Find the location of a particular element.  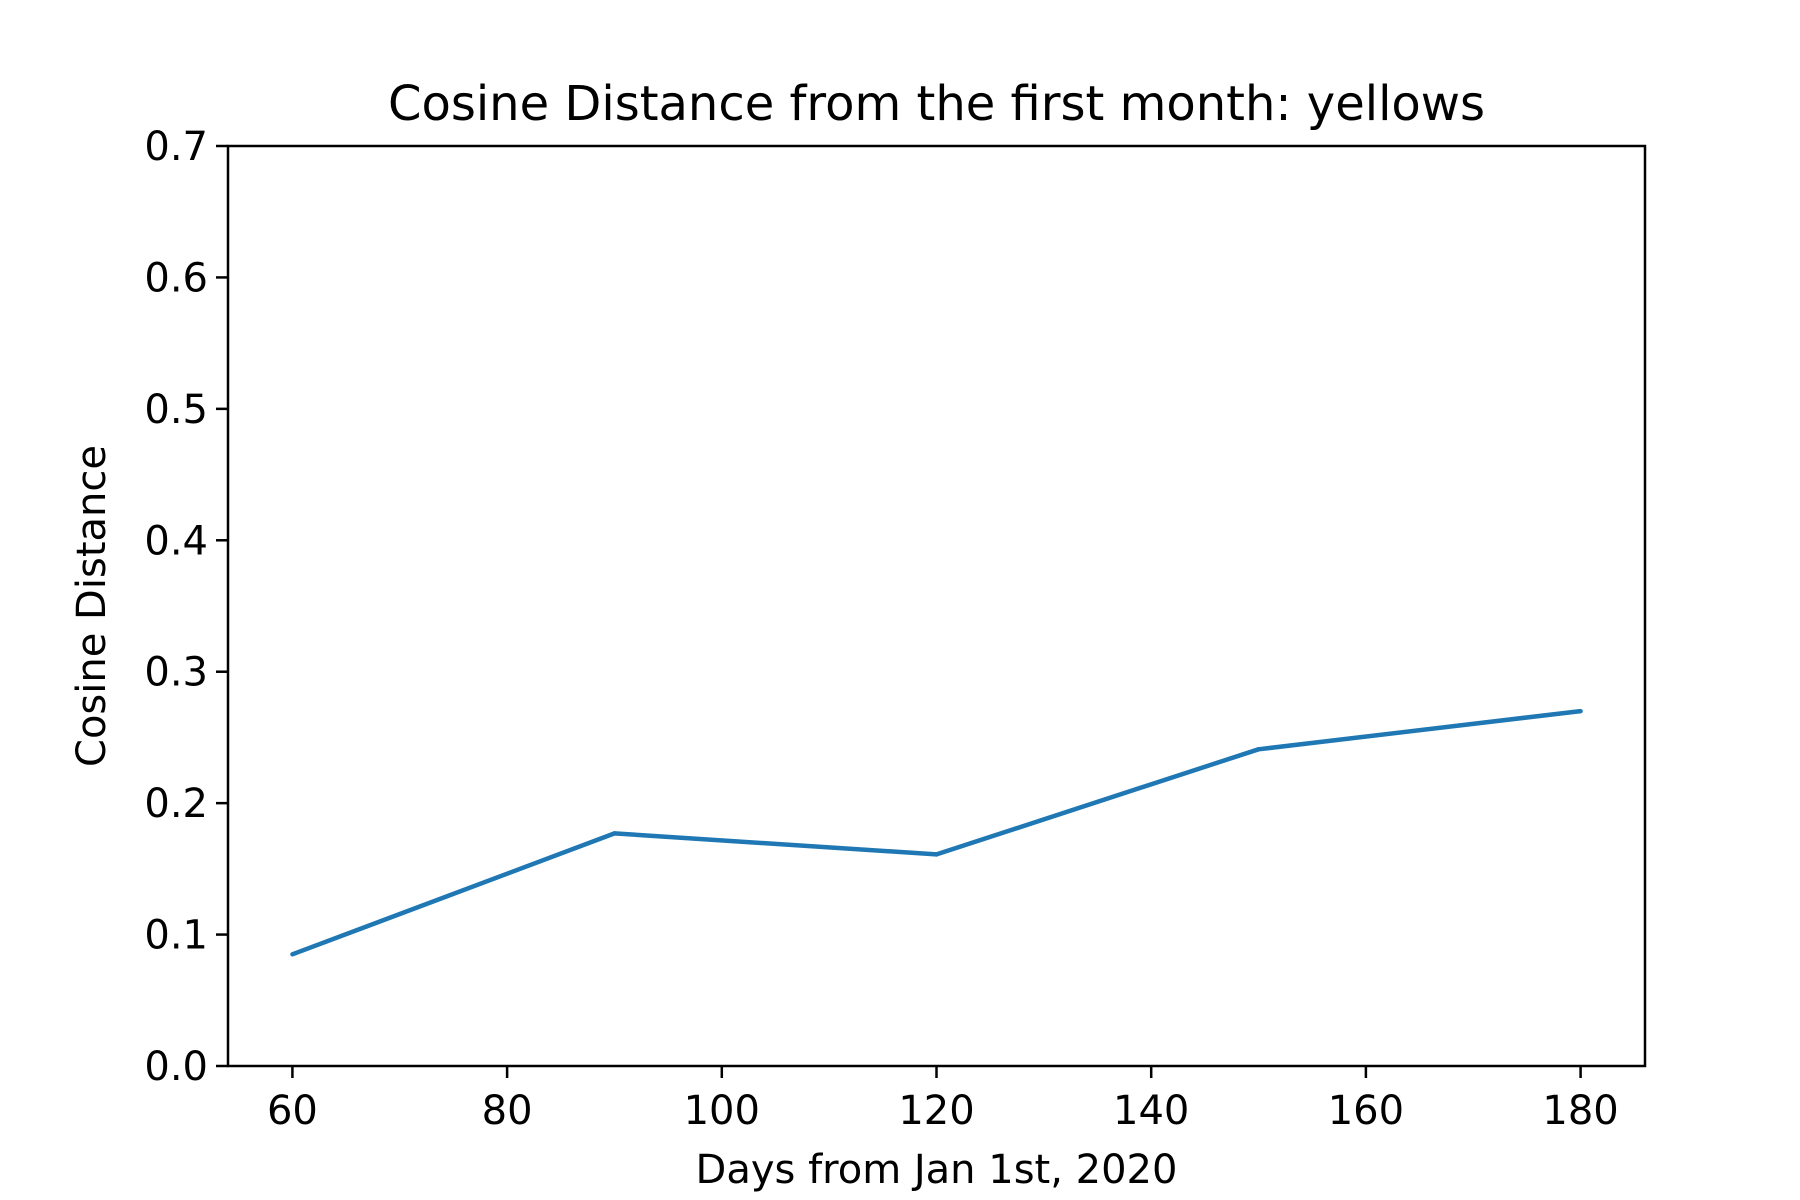

y-axis-title: Cosine Distance is located at coordinates (92, 606).